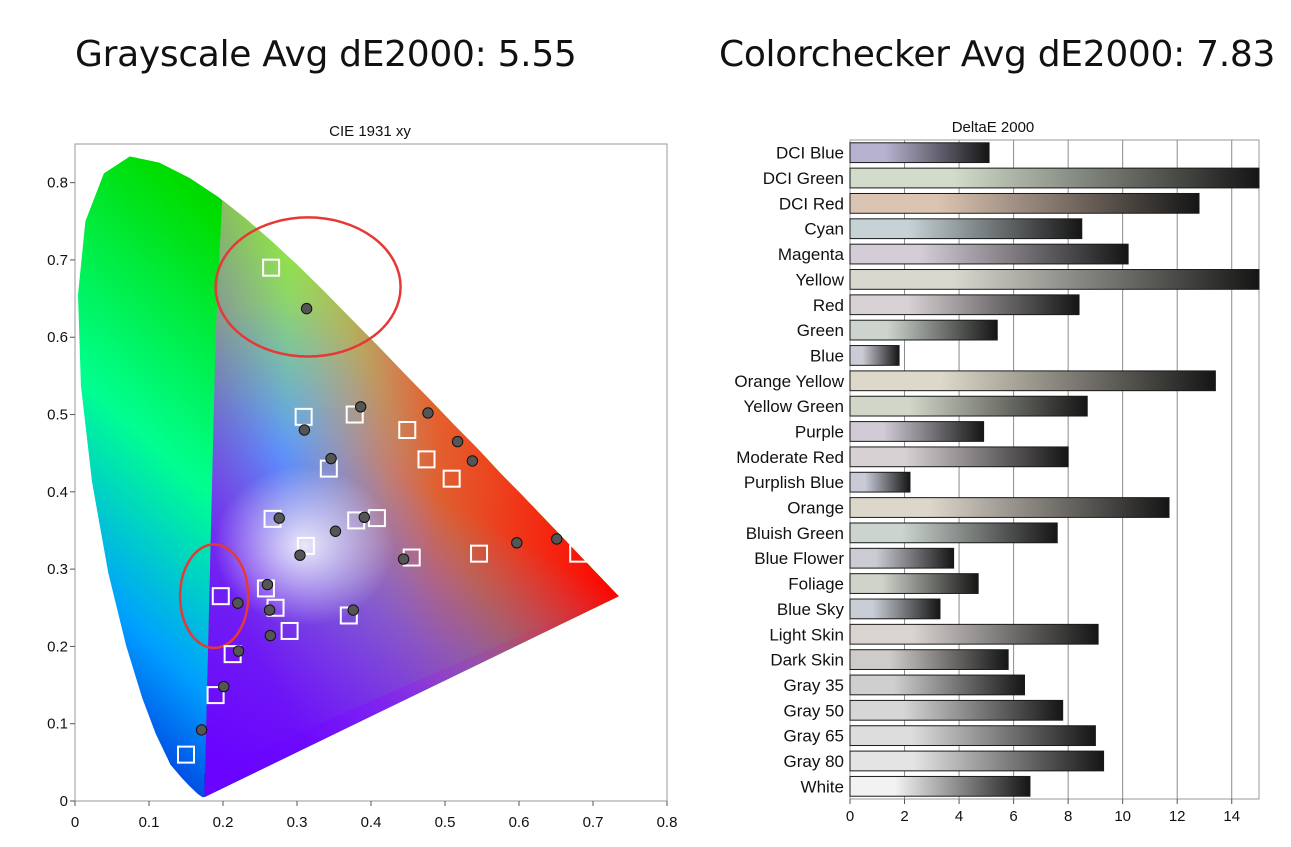  Describe the element at coordinates (795, 533) in the screenshot. I see `deltae-category-label: Bluish Green` at that location.